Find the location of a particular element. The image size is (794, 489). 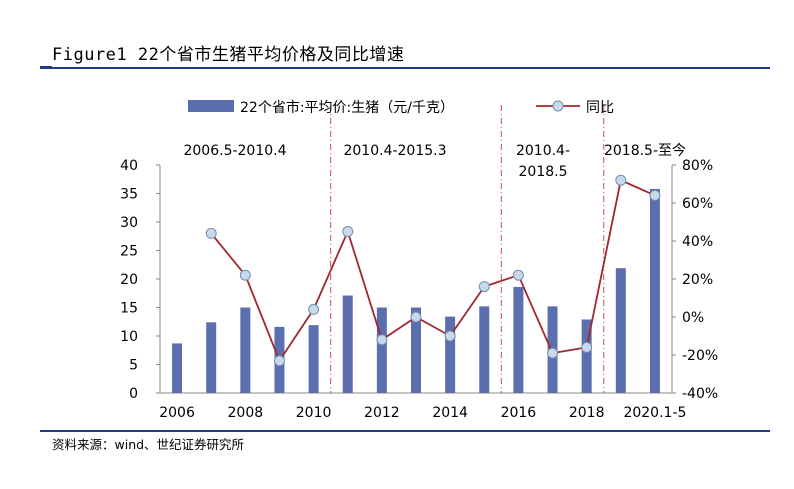

y-left-tick-label: 20 is located at coordinates (129, 280).